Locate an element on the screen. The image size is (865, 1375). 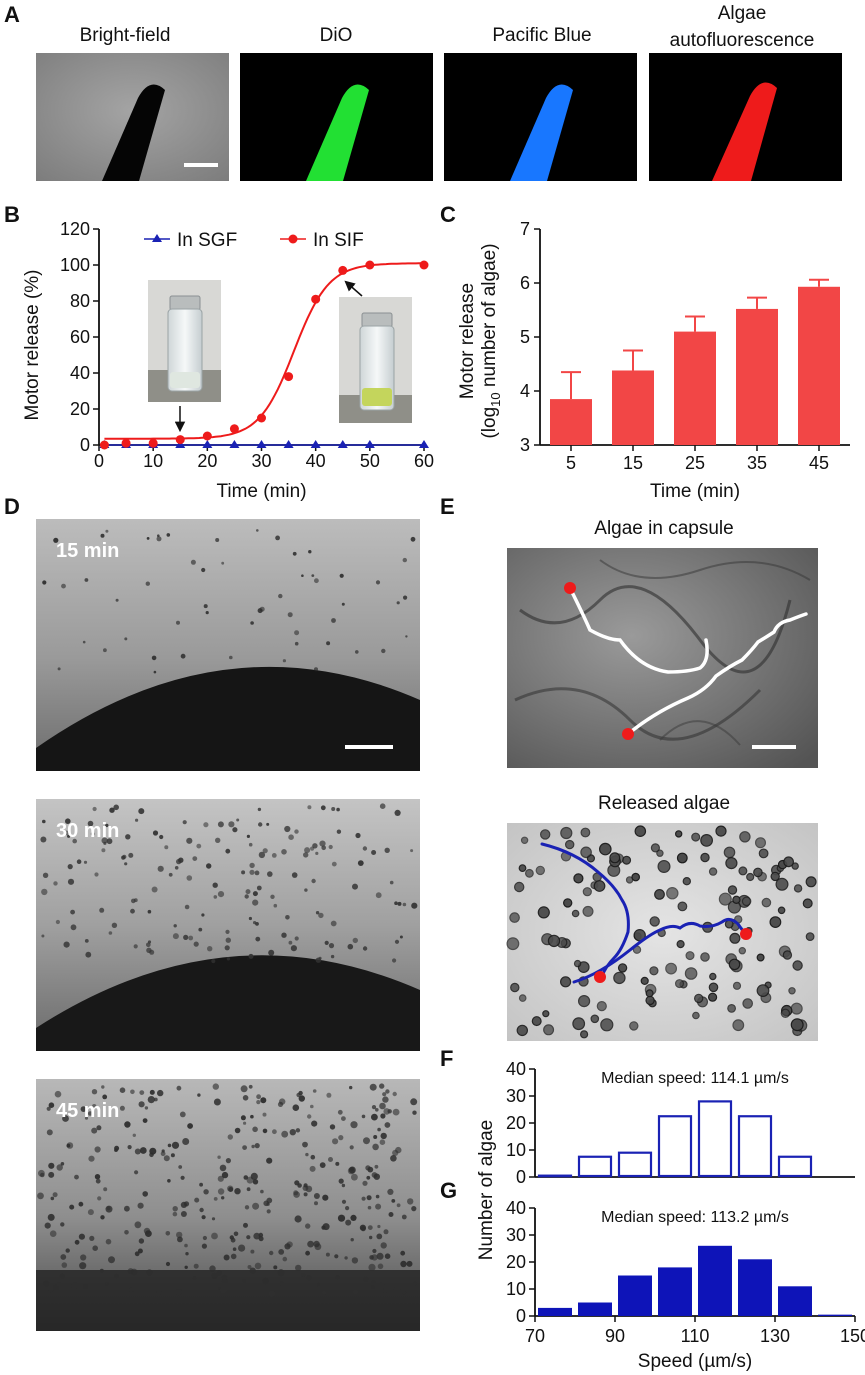
capsule-shape is located at coordinates (337, 132).